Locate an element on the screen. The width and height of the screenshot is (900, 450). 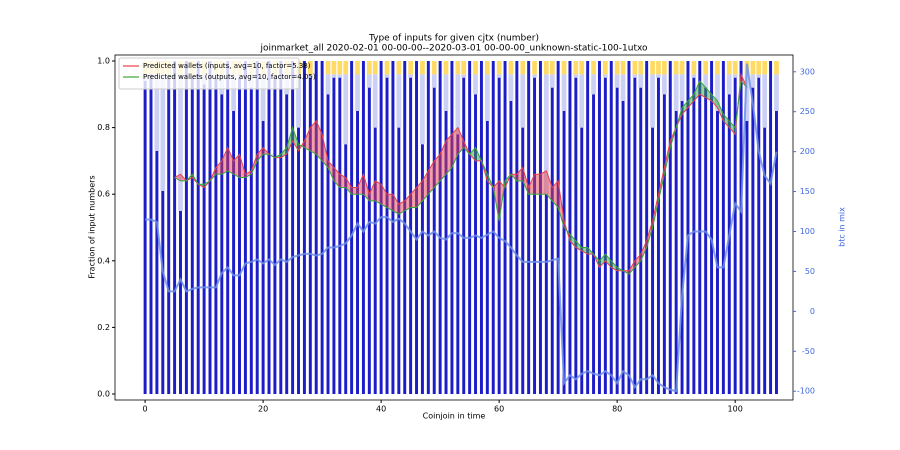
y2-axis-label: btc in mix is located at coordinates (842, 227).